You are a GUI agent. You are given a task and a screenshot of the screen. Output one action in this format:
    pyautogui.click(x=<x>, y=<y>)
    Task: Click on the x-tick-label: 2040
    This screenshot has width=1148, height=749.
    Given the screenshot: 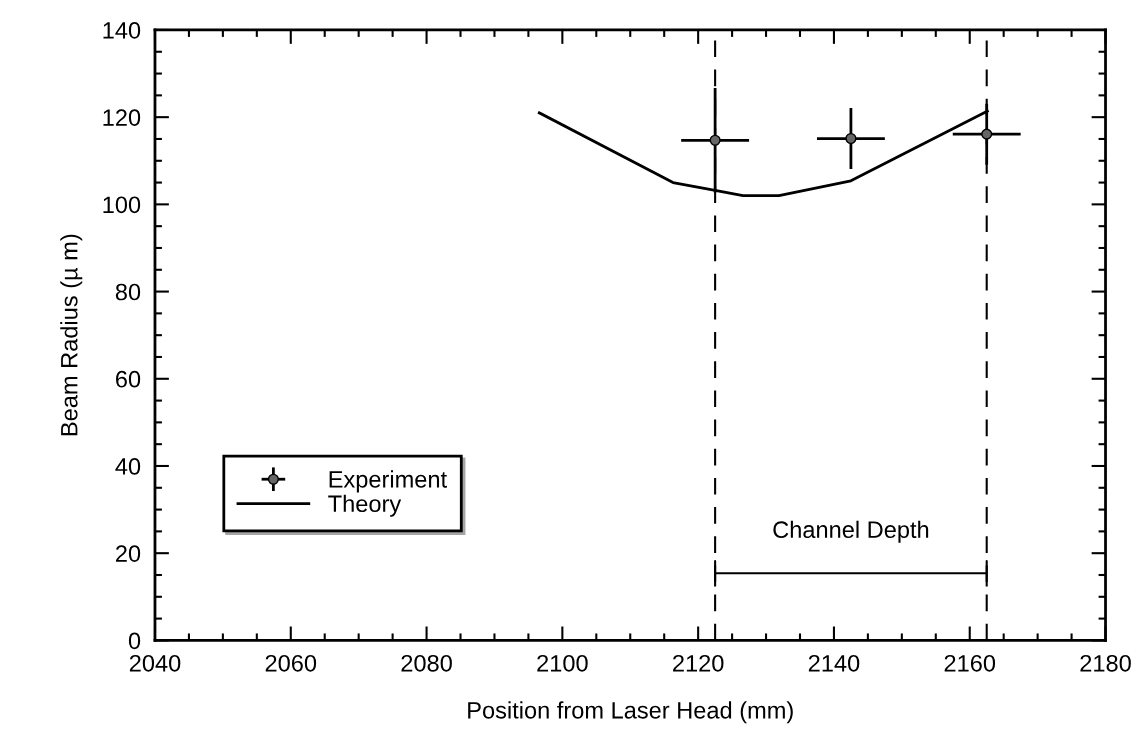 What is the action you would take?
    pyautogui.click(x=155, y=663)
    